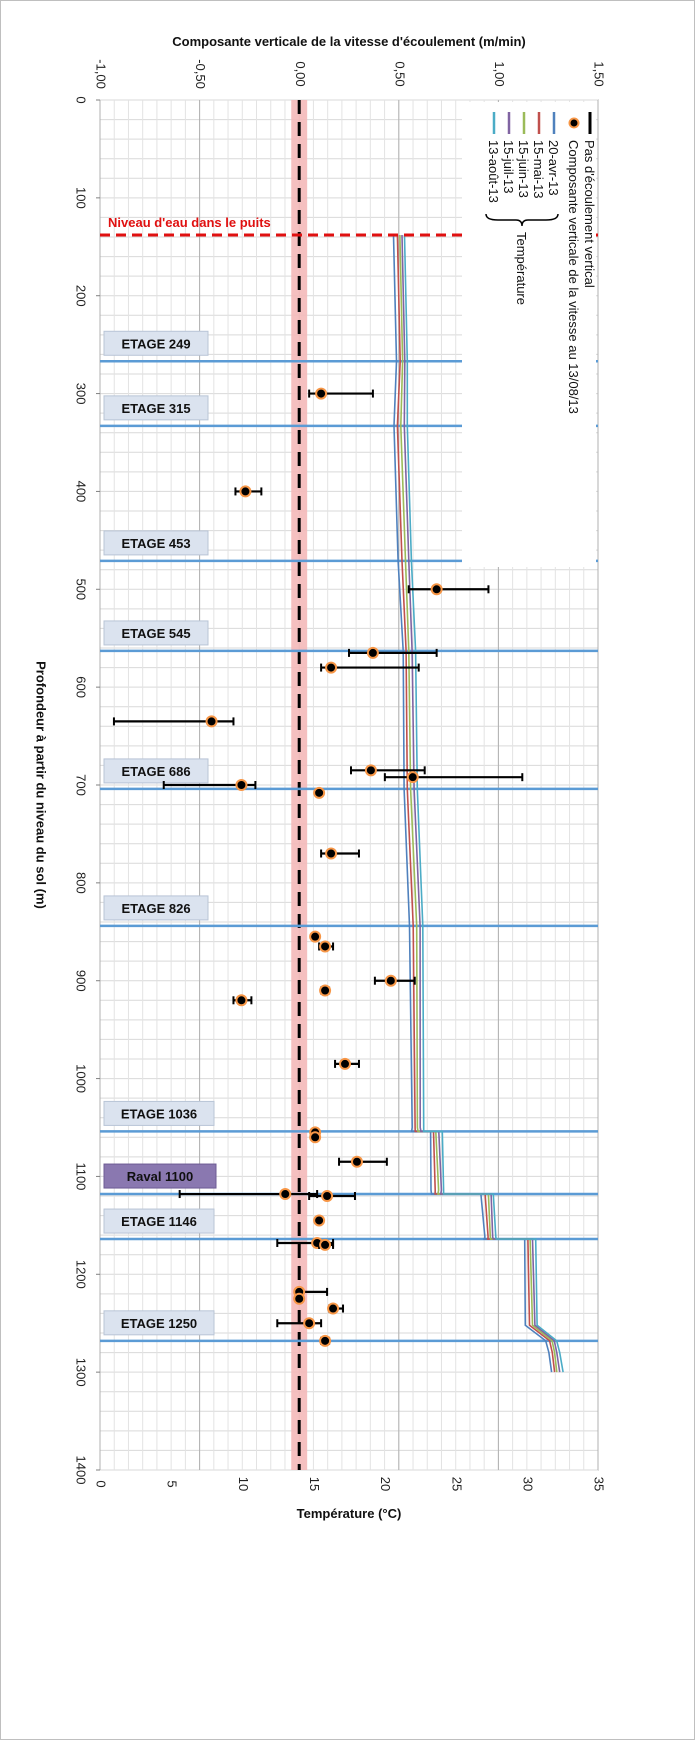  I want to click on velocity-tick-label: 1,50, so click(599, 73).